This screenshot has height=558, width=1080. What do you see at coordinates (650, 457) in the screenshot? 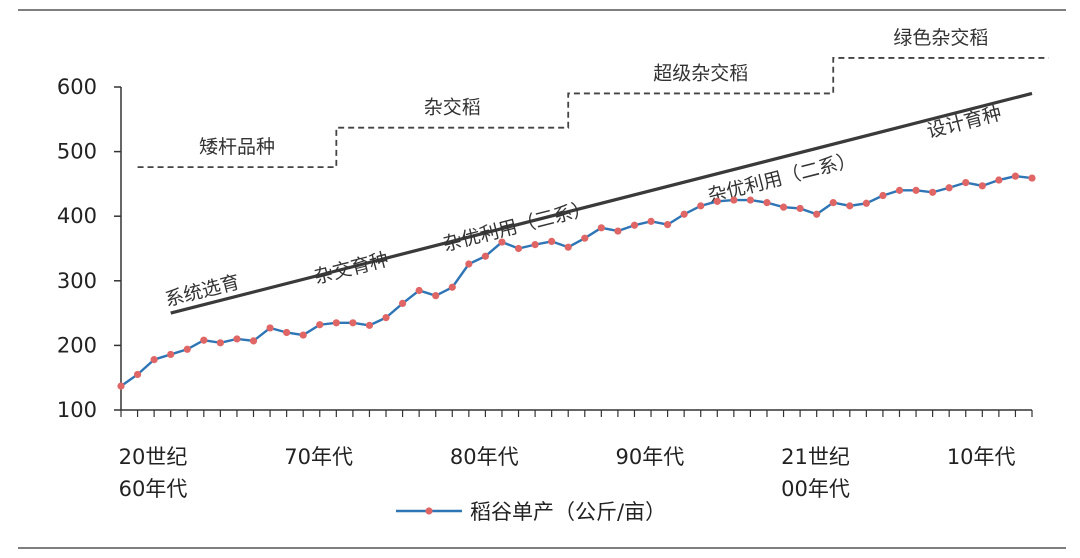
I see `x-tick-label: 90年代` at bounding box center [650, 457].